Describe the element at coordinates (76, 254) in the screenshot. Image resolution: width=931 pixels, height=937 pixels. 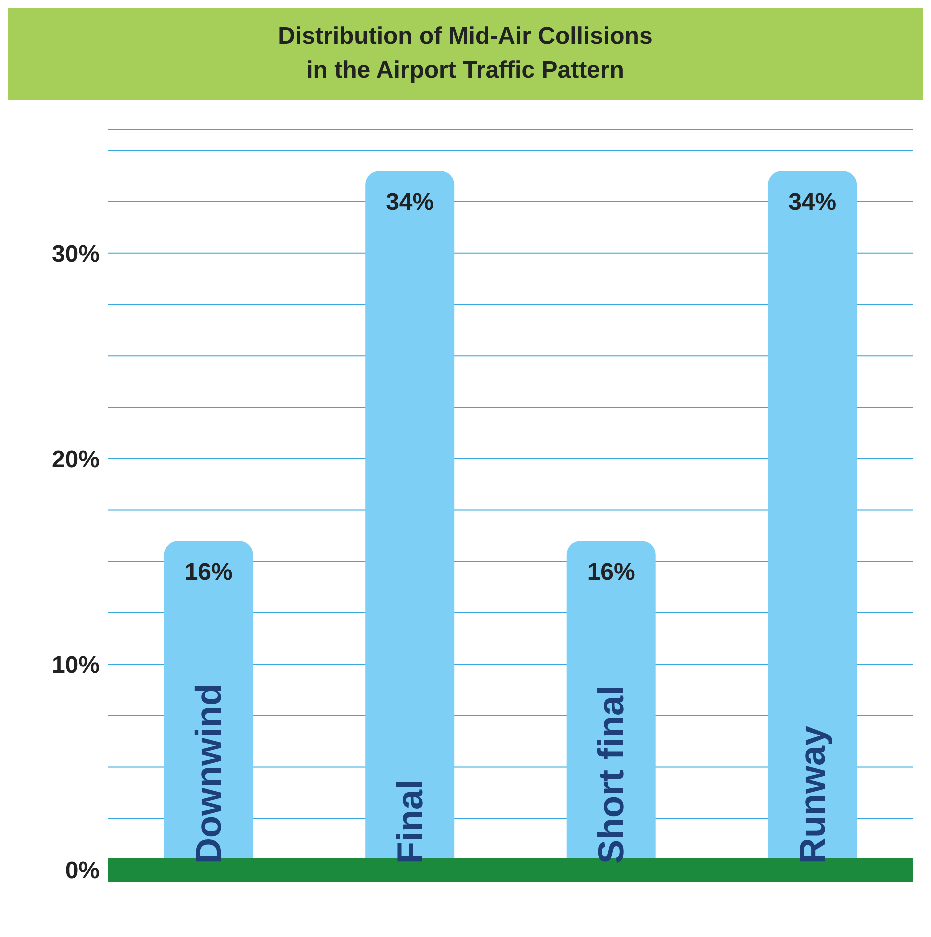
I see `y-tick-label: 30%` at that location.